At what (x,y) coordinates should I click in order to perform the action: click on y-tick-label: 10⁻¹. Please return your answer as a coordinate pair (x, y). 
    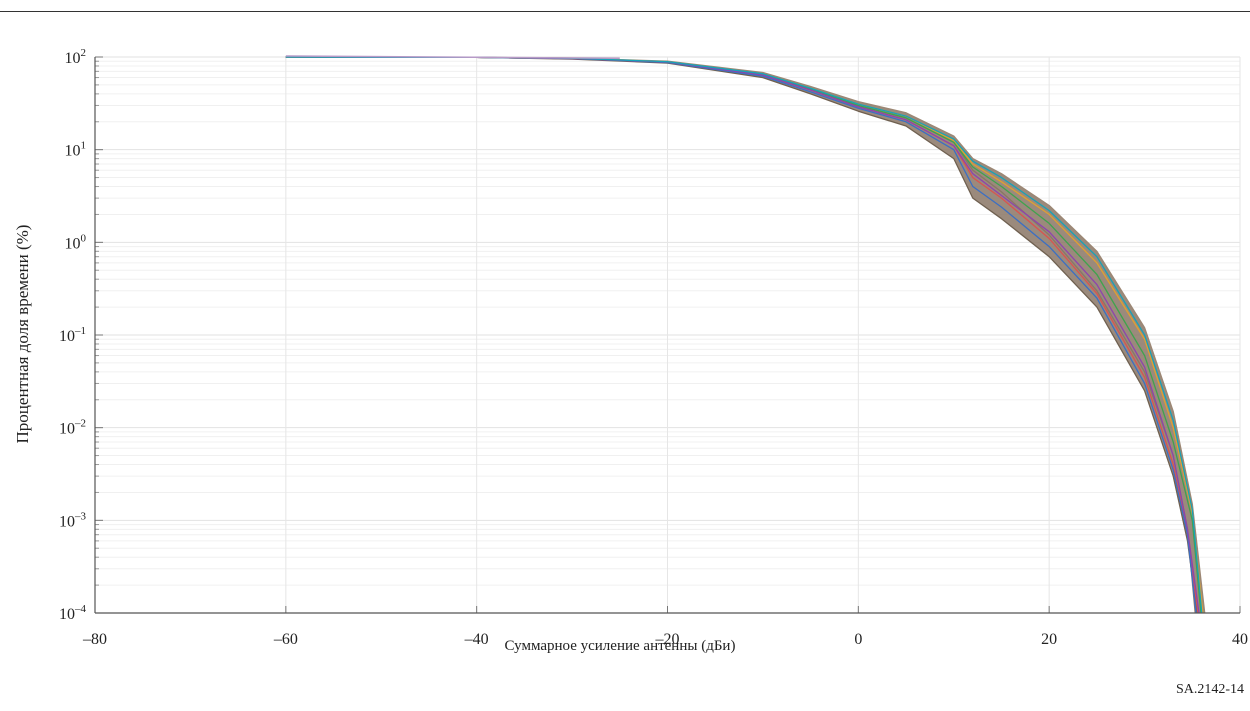
    Looking at the image, I should click on (72, 335).